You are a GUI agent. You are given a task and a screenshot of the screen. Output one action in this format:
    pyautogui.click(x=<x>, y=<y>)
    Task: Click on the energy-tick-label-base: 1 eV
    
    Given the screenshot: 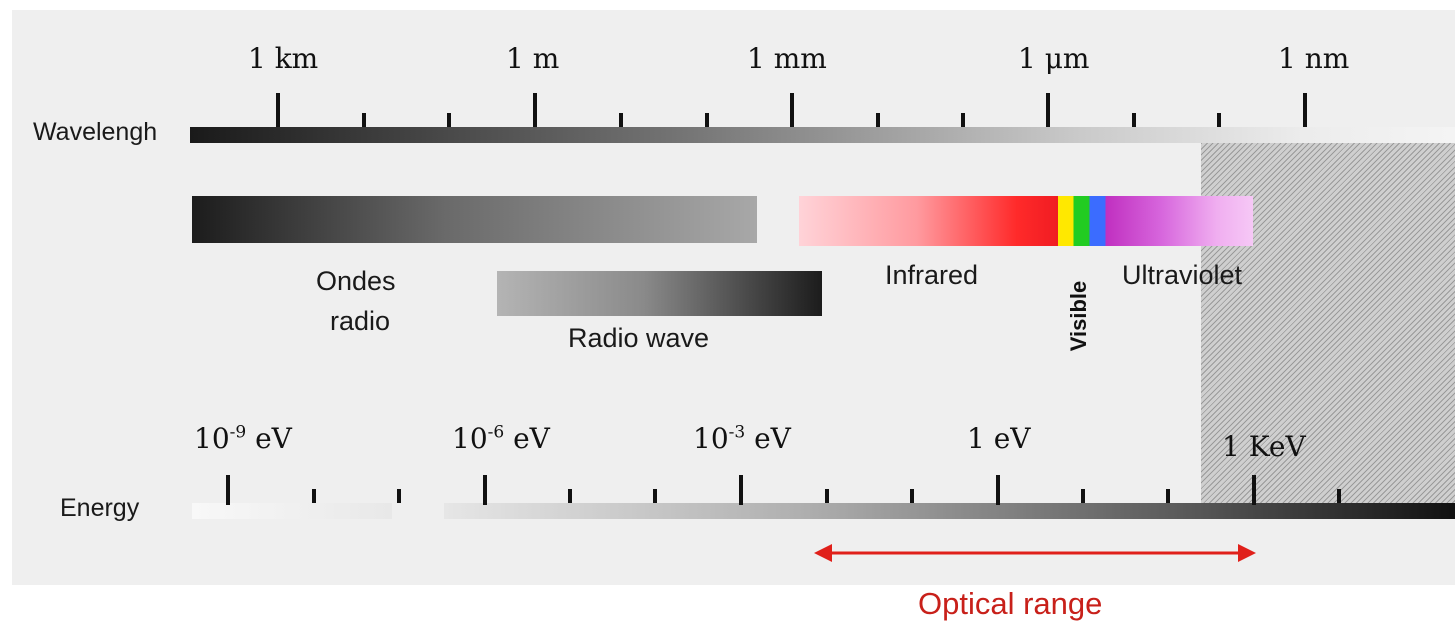 What is the action you would take?
    pyautogui.click(x=999, y=438)
    